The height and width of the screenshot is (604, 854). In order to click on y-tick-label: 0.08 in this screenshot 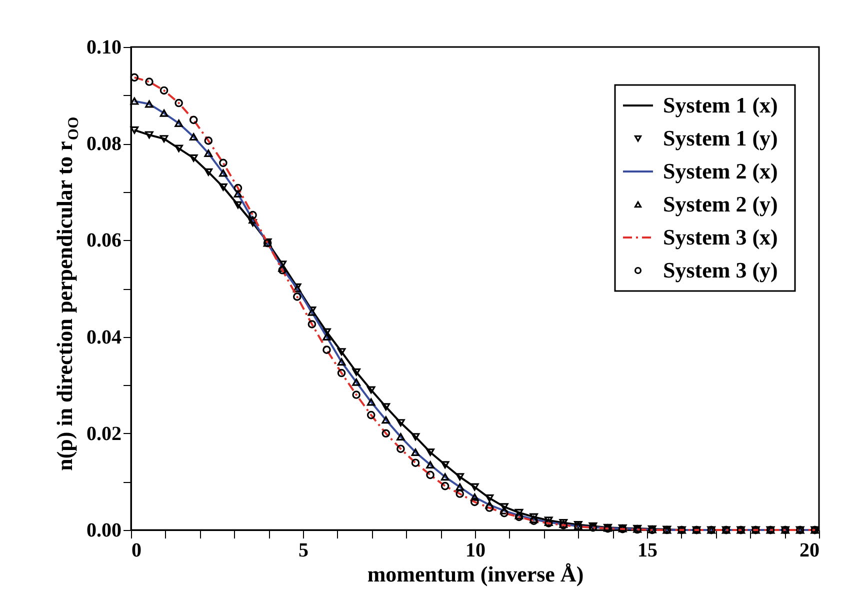, I will do `click(104, 144)`.